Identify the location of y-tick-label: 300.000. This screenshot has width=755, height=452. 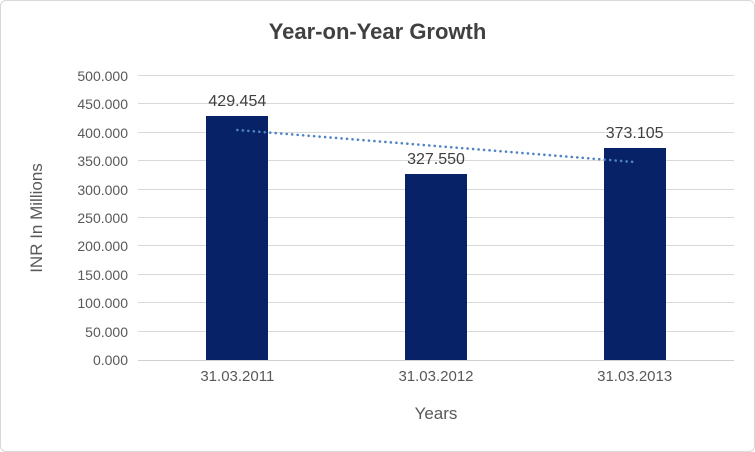
(102, 189).